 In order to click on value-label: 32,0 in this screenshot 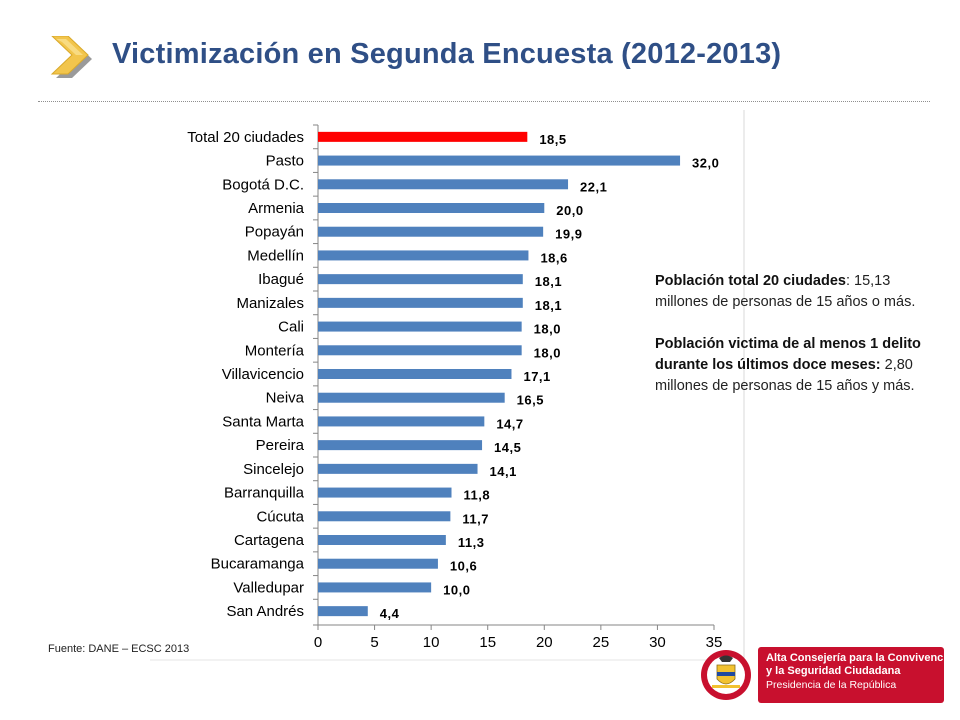, I will do `click(705, 163)`.